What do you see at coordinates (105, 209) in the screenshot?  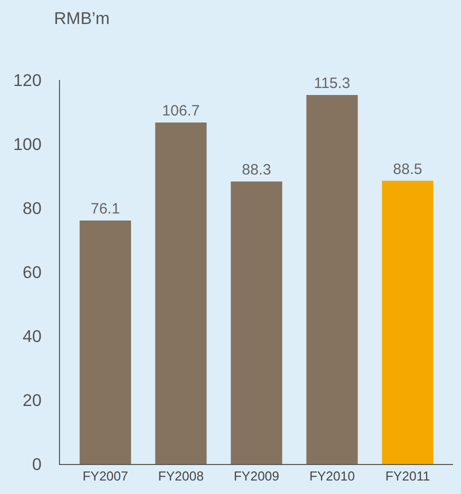 I see `data-label: 76.1` at bounding box center [105, 209].